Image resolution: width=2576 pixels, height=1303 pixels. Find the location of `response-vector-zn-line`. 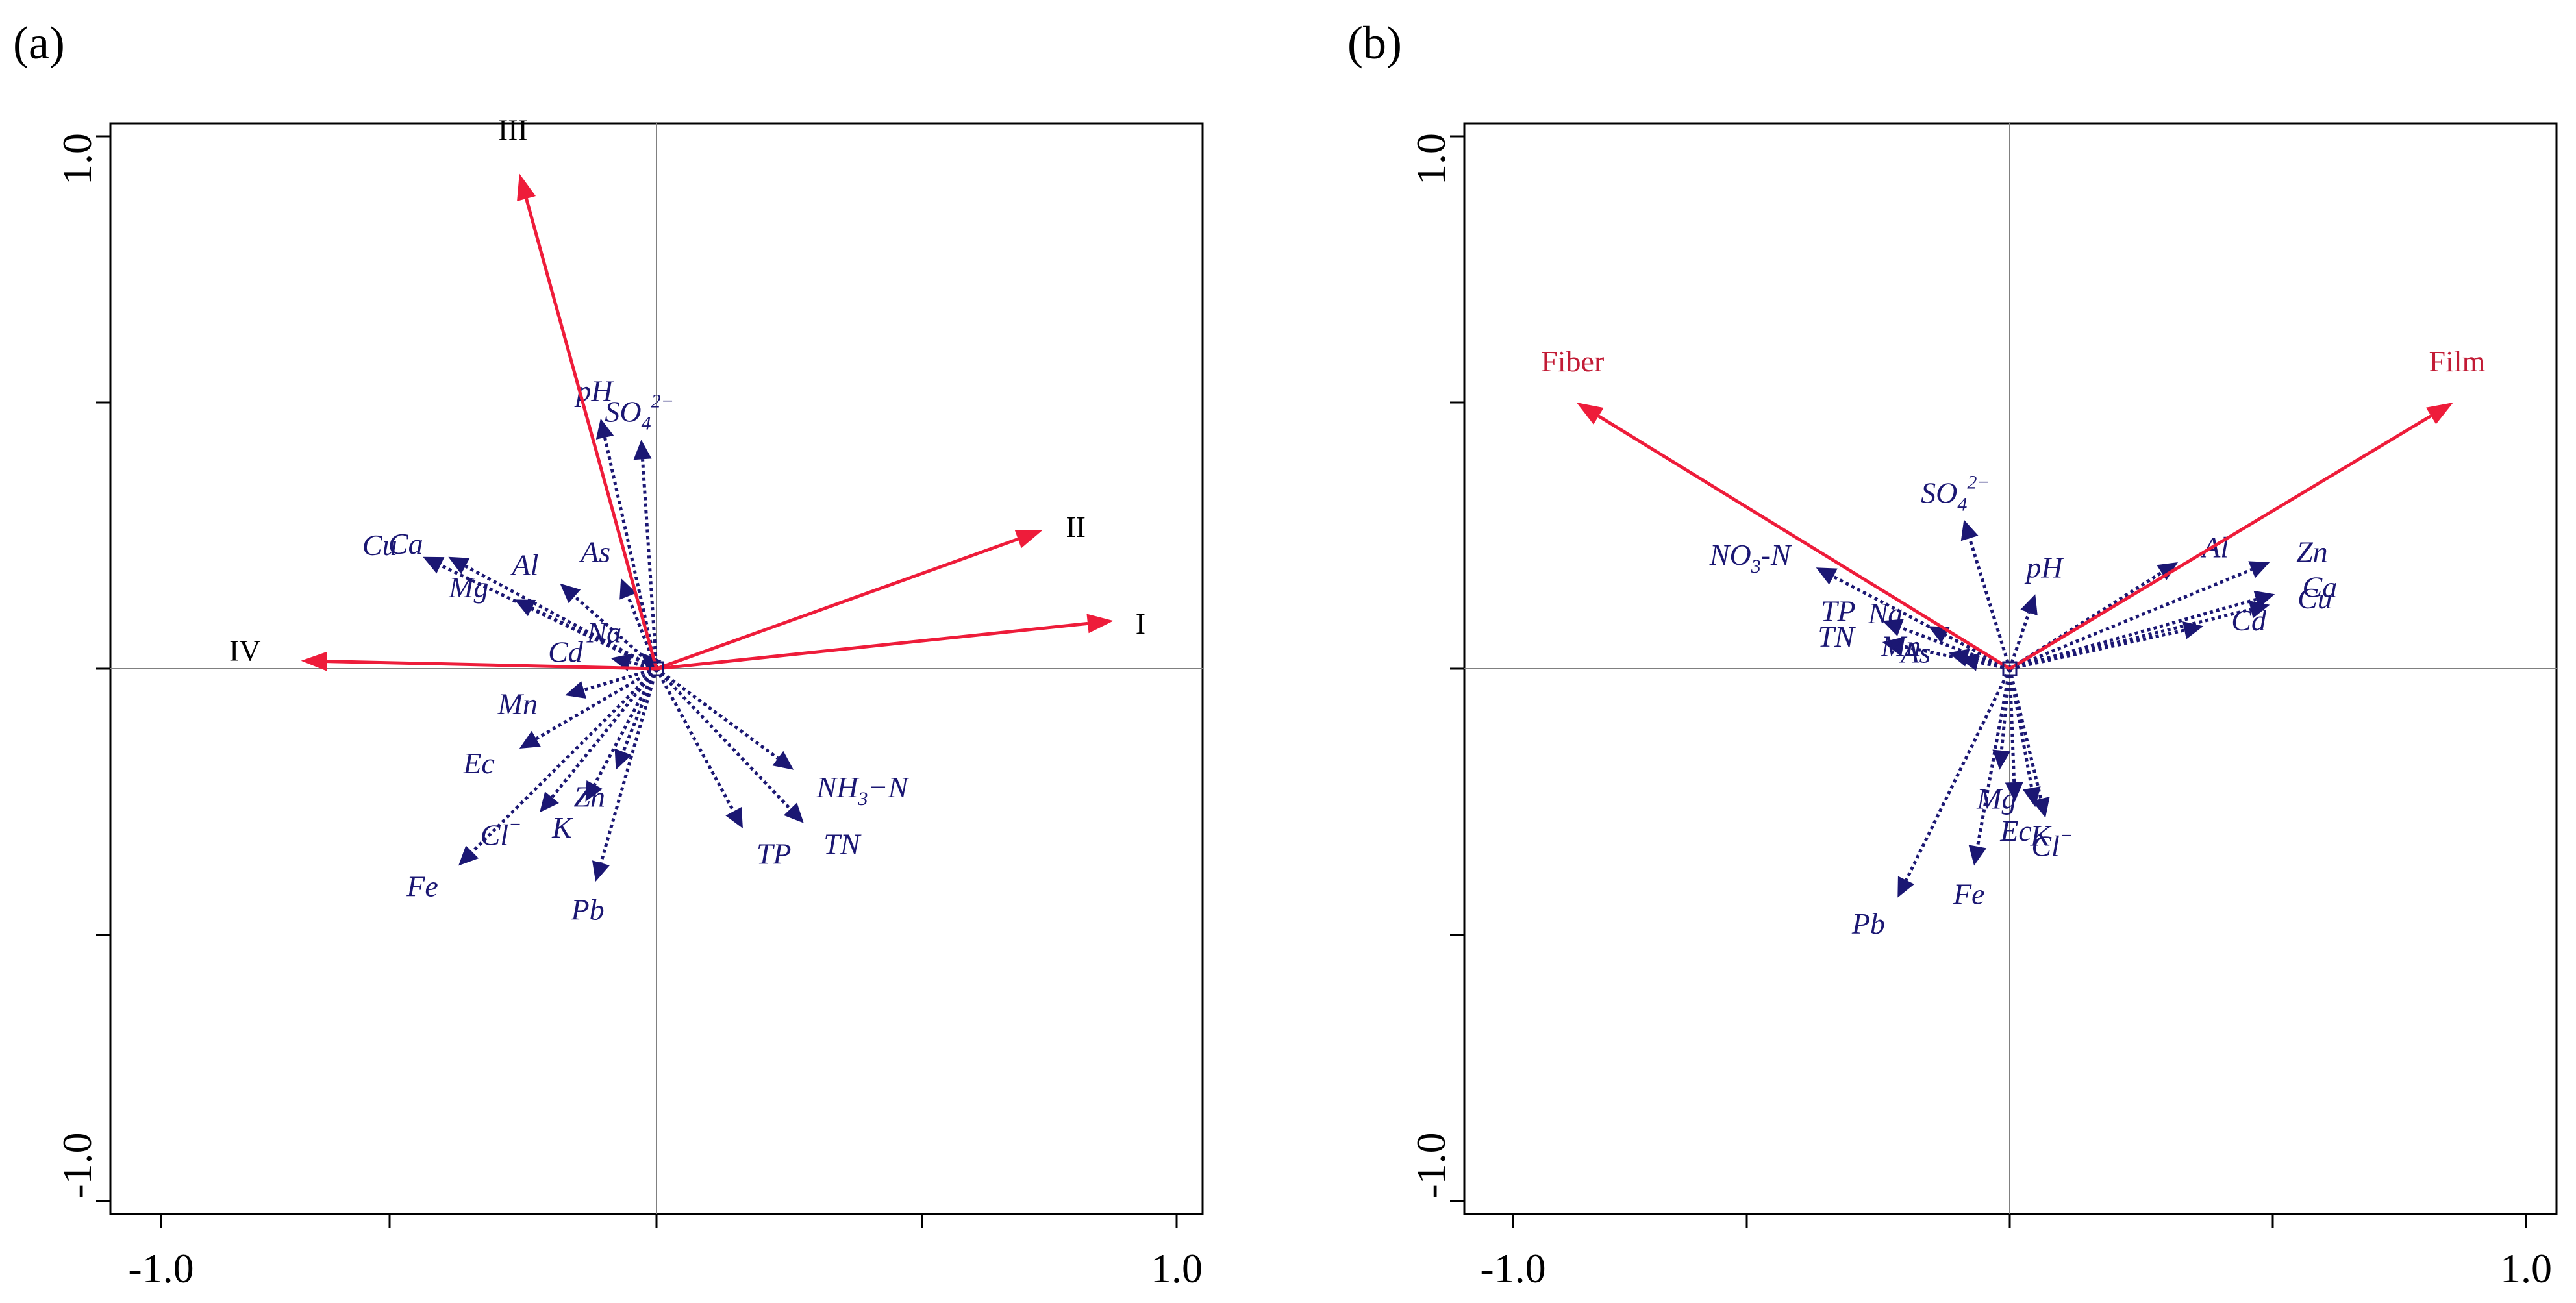

response-vector-zn-line is located at coordinates (2131, 619).